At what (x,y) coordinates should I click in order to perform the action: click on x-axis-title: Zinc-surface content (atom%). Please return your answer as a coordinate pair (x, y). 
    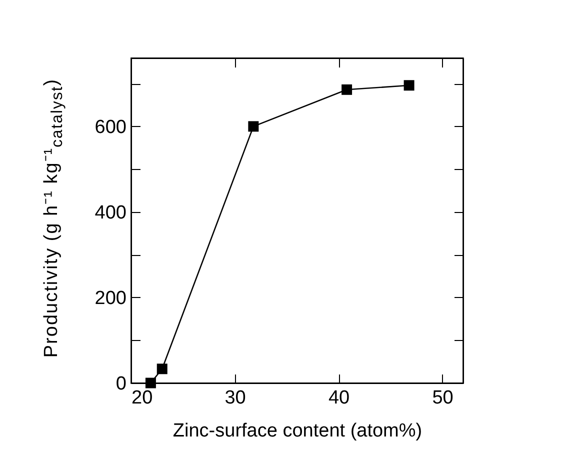
    Looking at the image, I should click on (297, 431).